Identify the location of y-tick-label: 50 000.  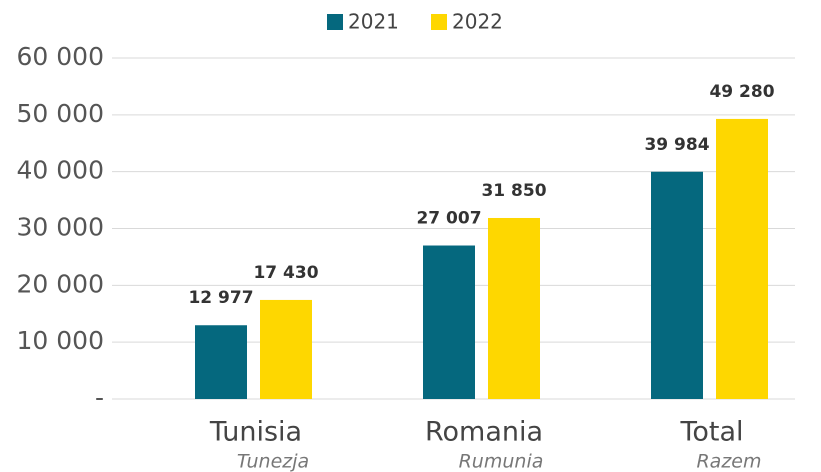
(60, 113).